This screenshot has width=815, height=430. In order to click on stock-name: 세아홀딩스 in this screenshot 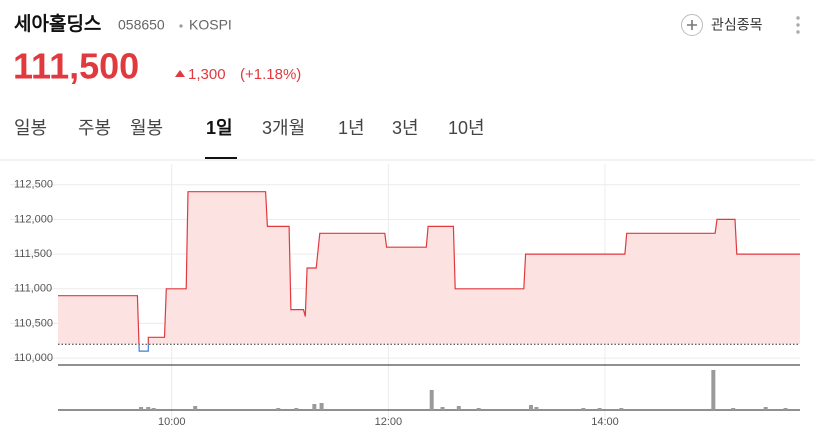, I will do `click(57, 23)`.